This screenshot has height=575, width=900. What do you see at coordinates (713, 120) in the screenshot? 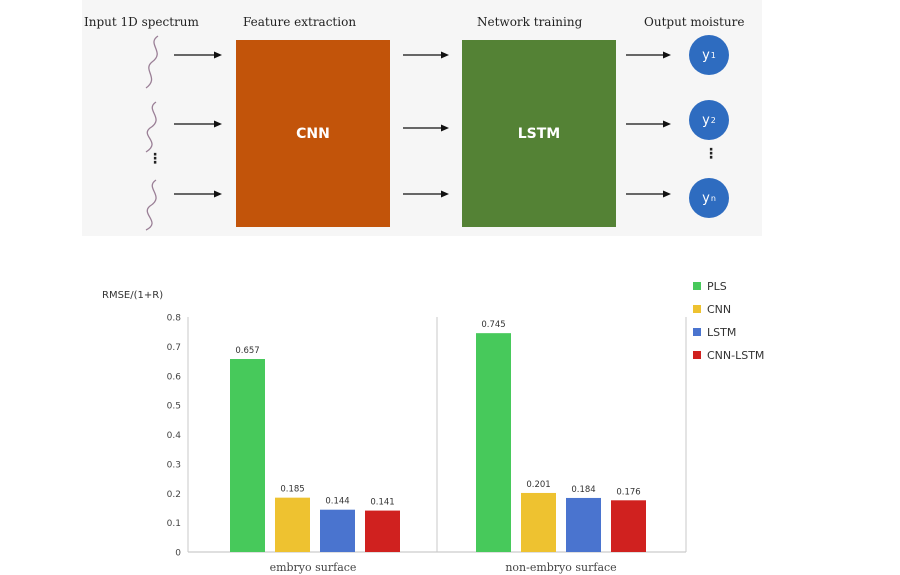
I see `output-subscript: 2` at bounding box center [713, 120].